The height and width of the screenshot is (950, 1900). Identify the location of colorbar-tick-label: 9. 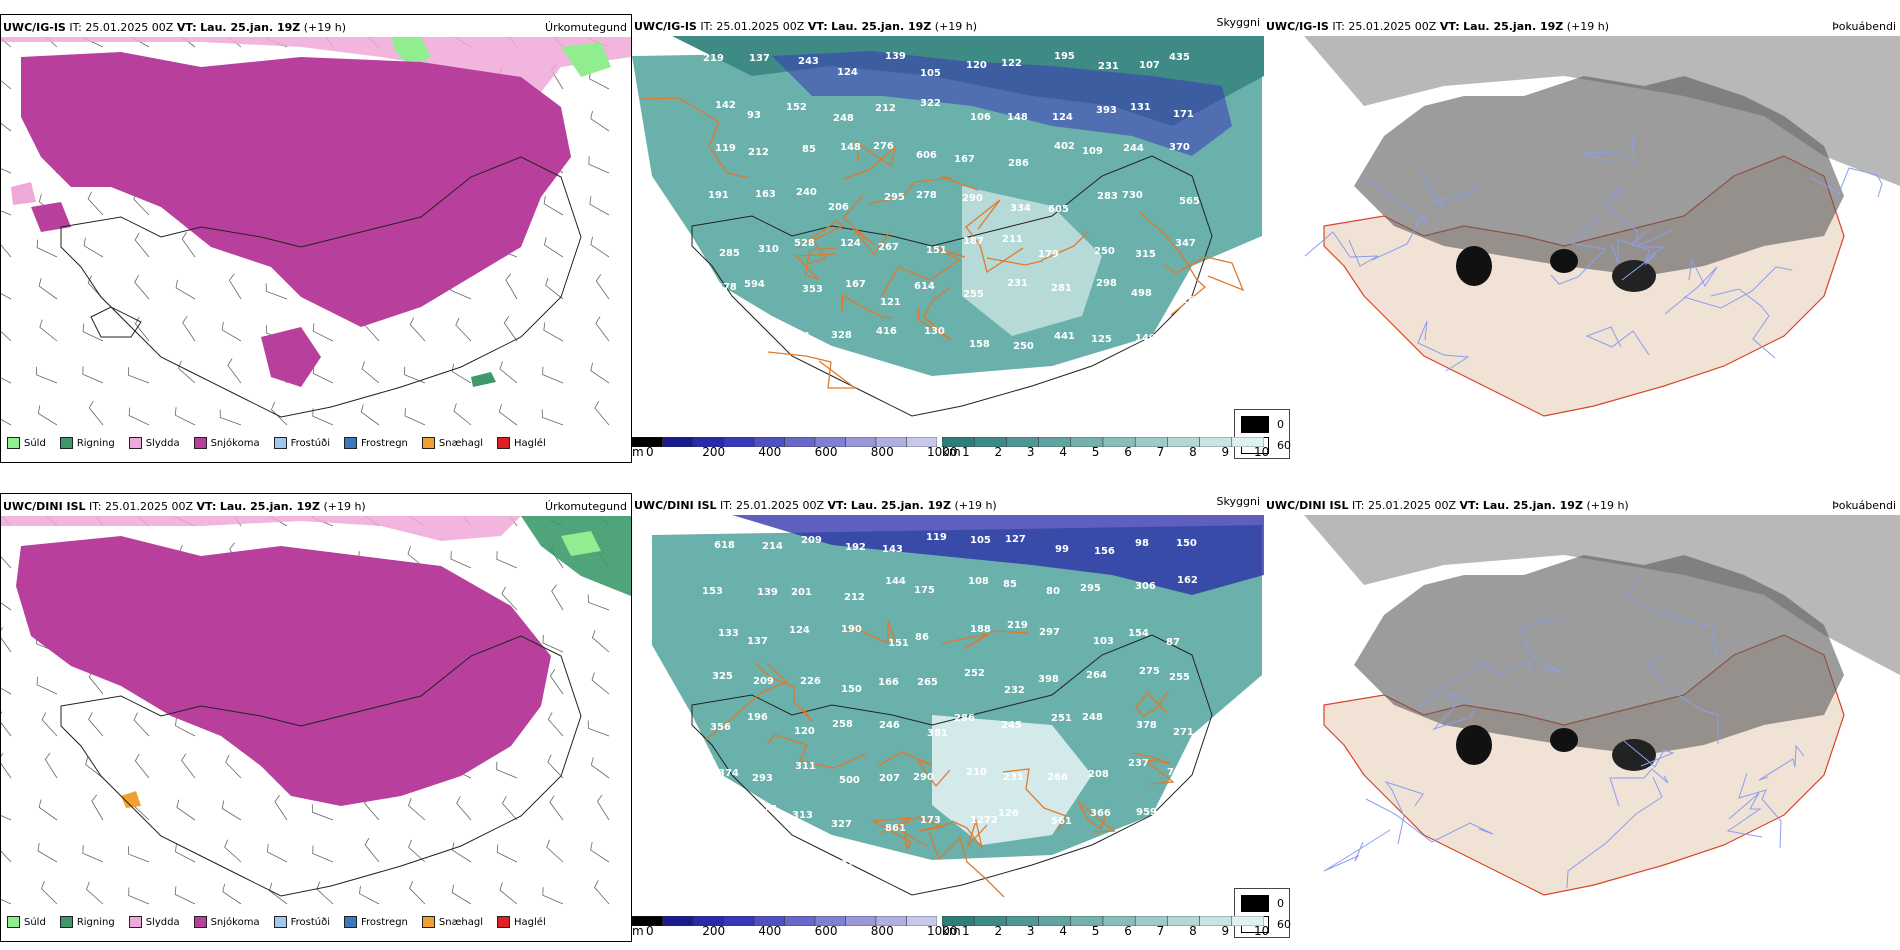
(1225, 931).